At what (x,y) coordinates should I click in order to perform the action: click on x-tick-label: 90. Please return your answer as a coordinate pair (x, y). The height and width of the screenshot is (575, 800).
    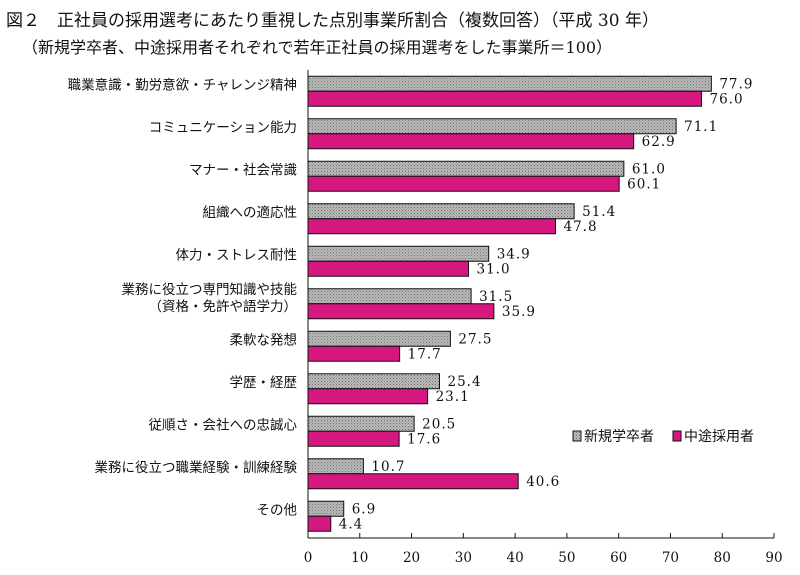
    Looking at the image, I should click on (773, 558).